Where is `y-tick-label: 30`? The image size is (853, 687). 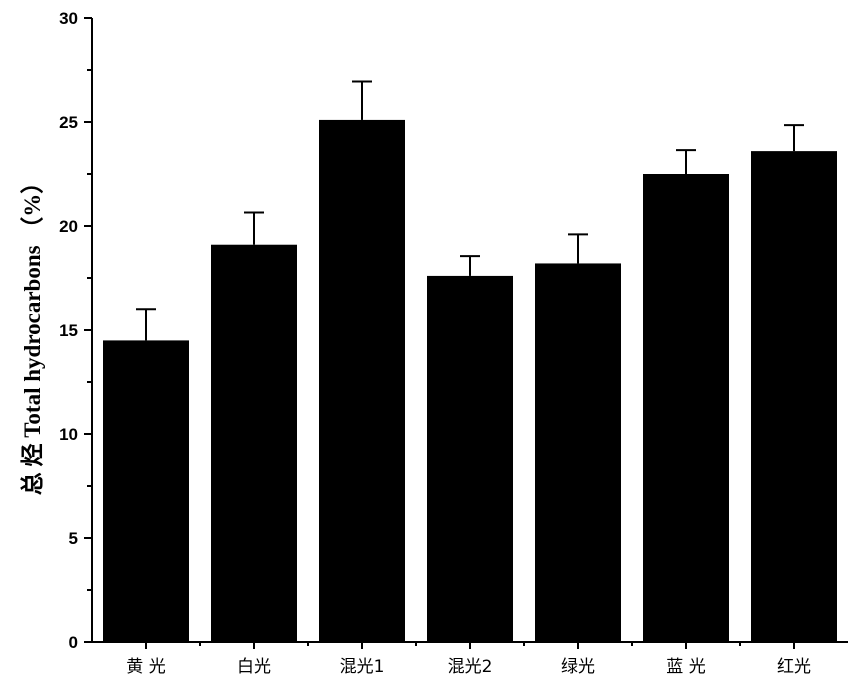 y-tick-label: 30 is located at coordinates (68, 18).